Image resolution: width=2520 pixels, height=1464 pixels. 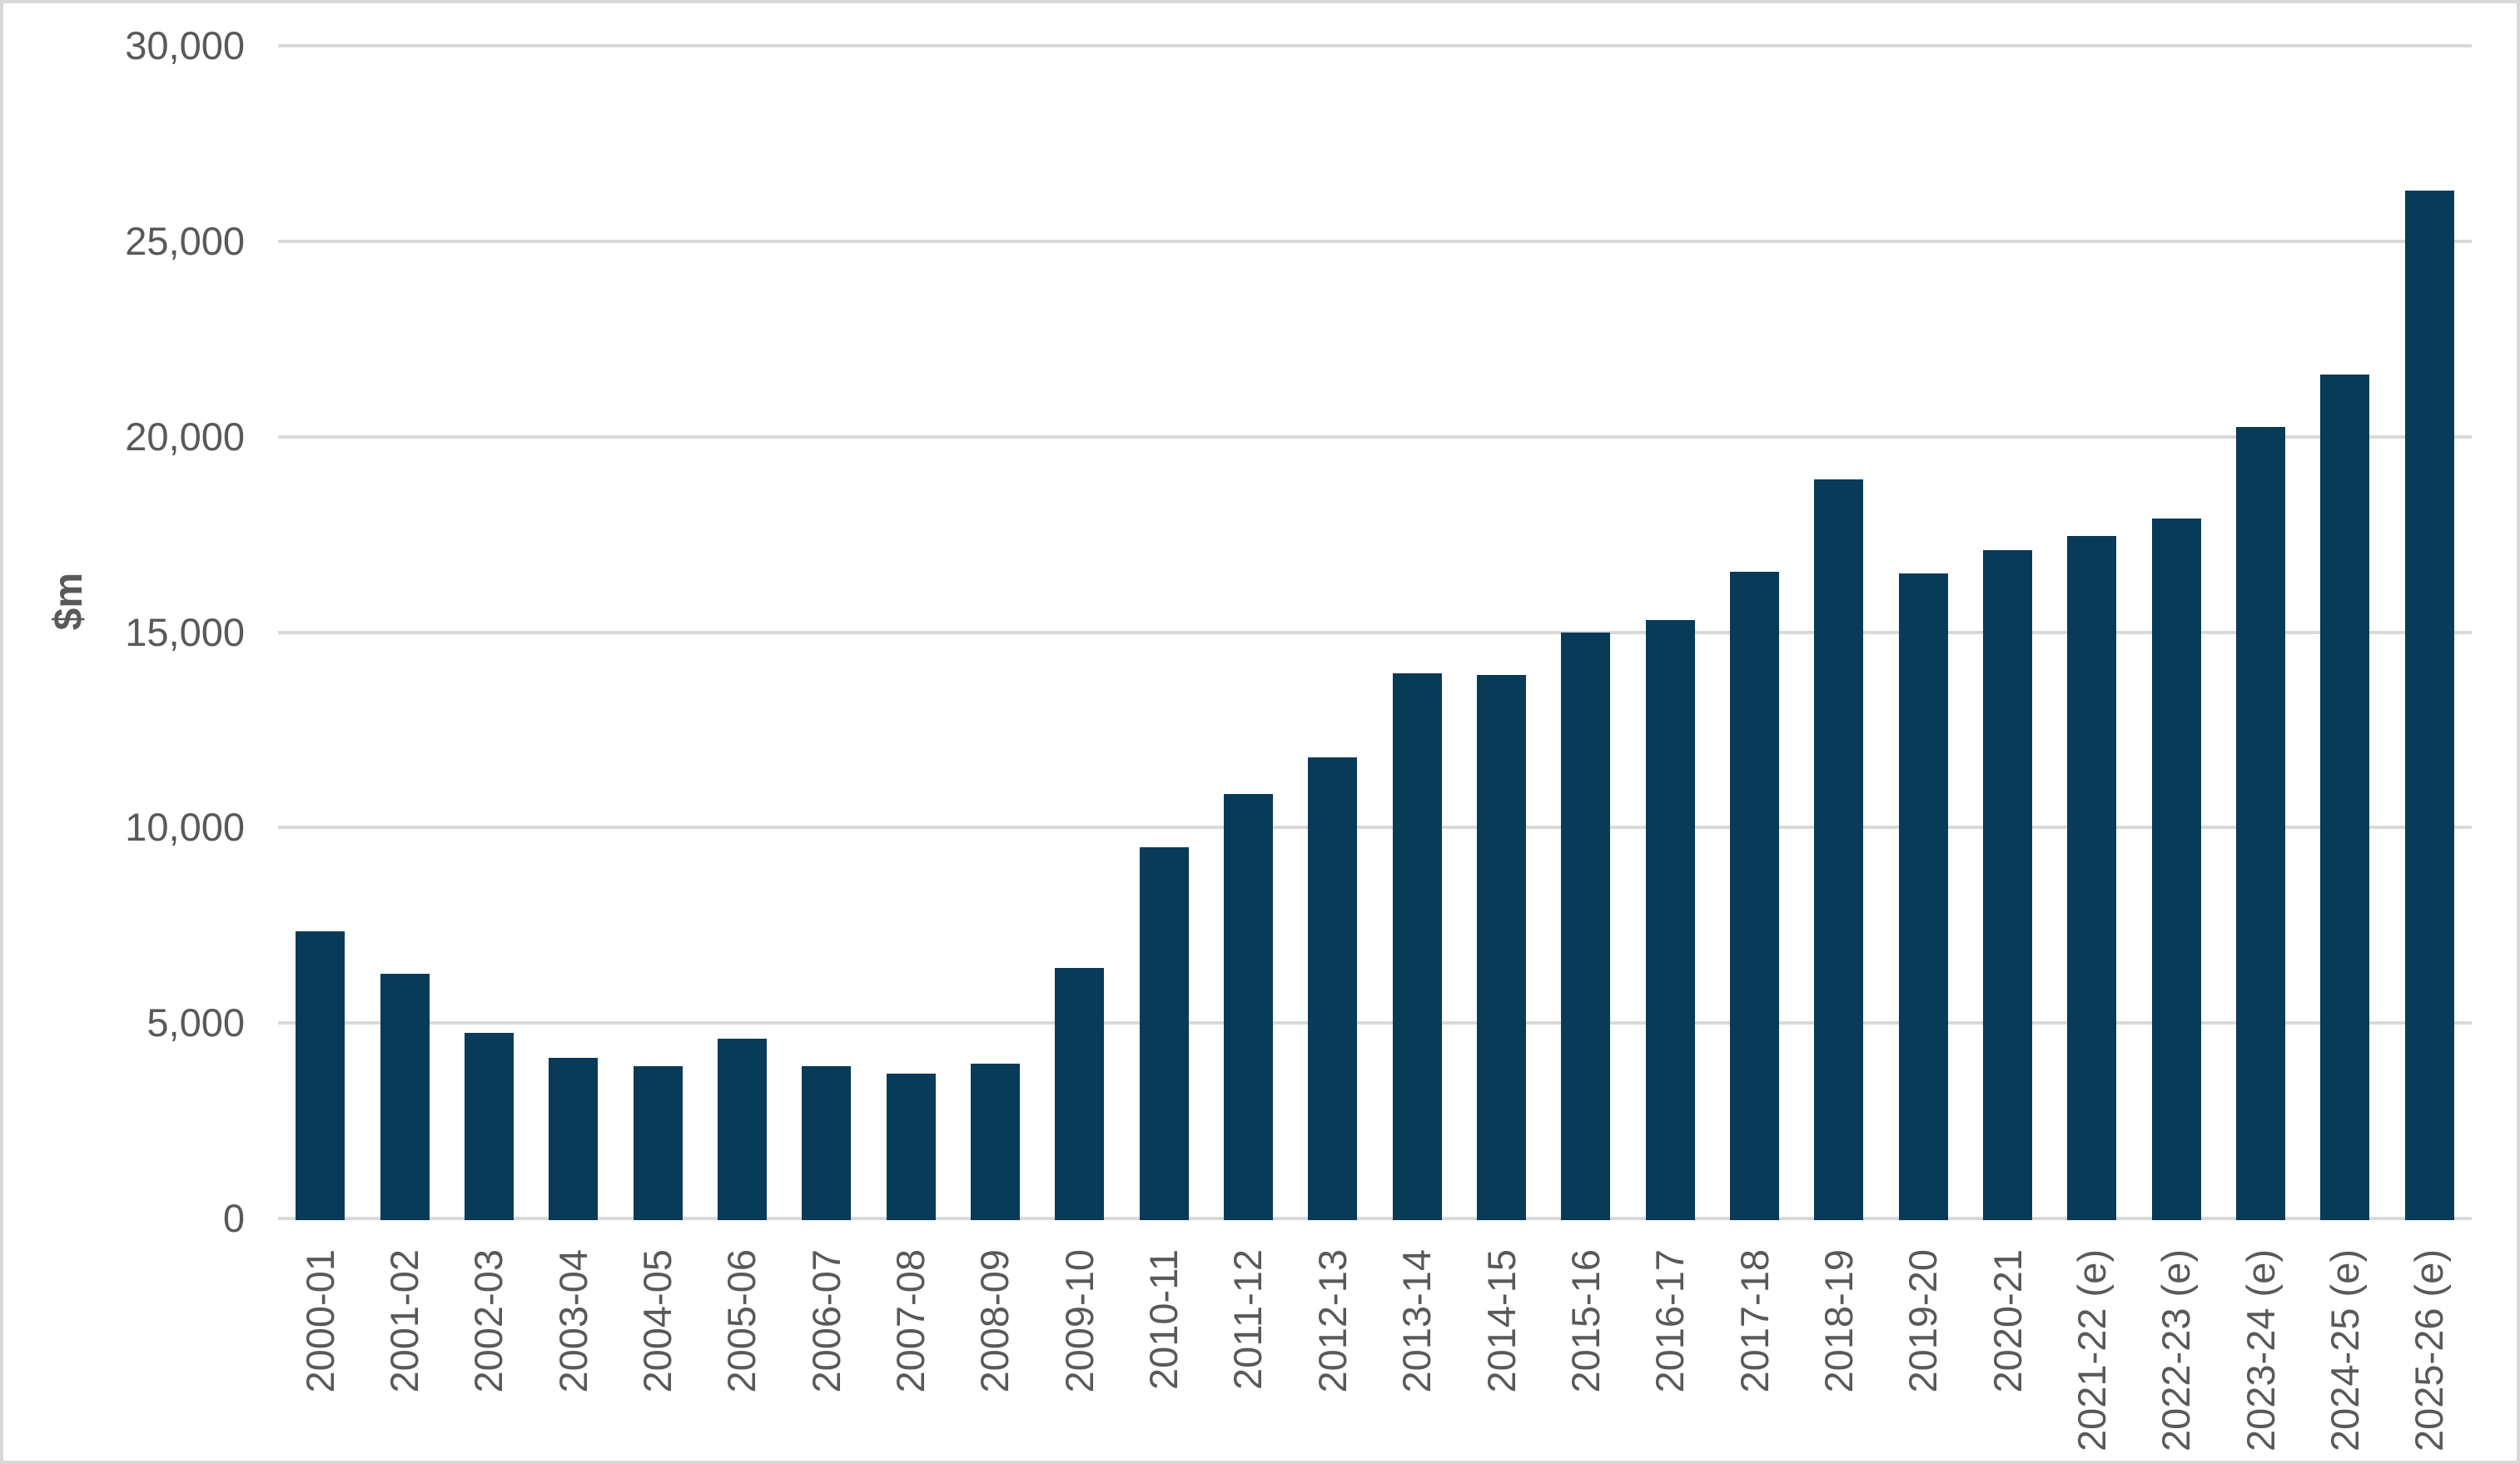 I want to click on x-tick-label-2013-14: 2013-14, so click(x=1416, y=1321).